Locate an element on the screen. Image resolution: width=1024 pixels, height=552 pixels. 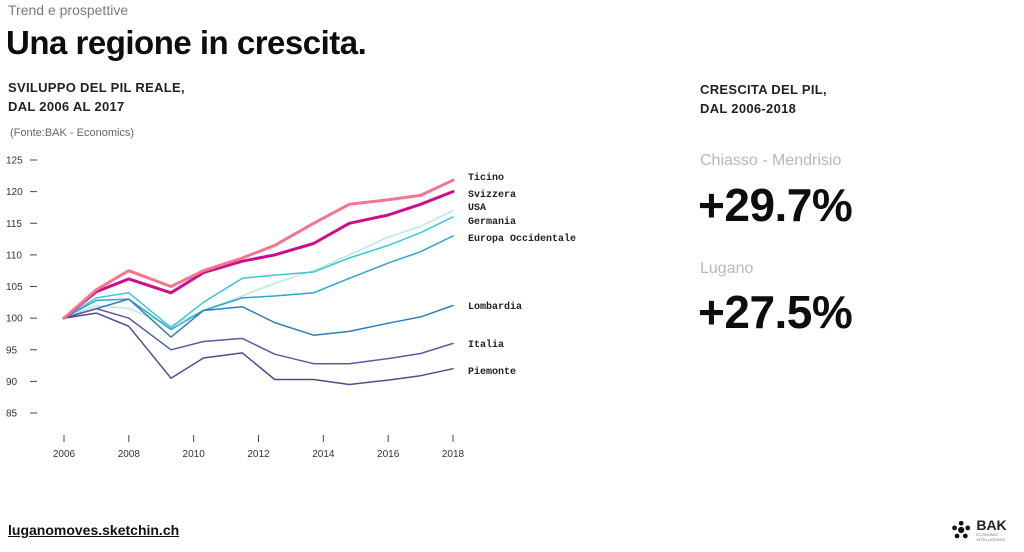
series-line-svizzera is located at coordinates (258, 255).